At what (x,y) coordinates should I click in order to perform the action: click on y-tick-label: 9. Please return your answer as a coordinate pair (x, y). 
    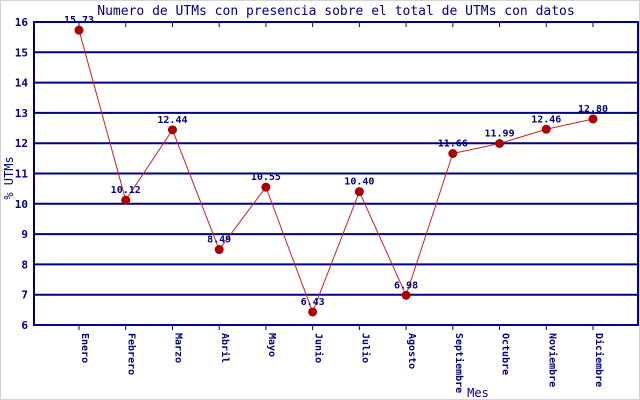
    Looking at the image, I should click on (24, 234).